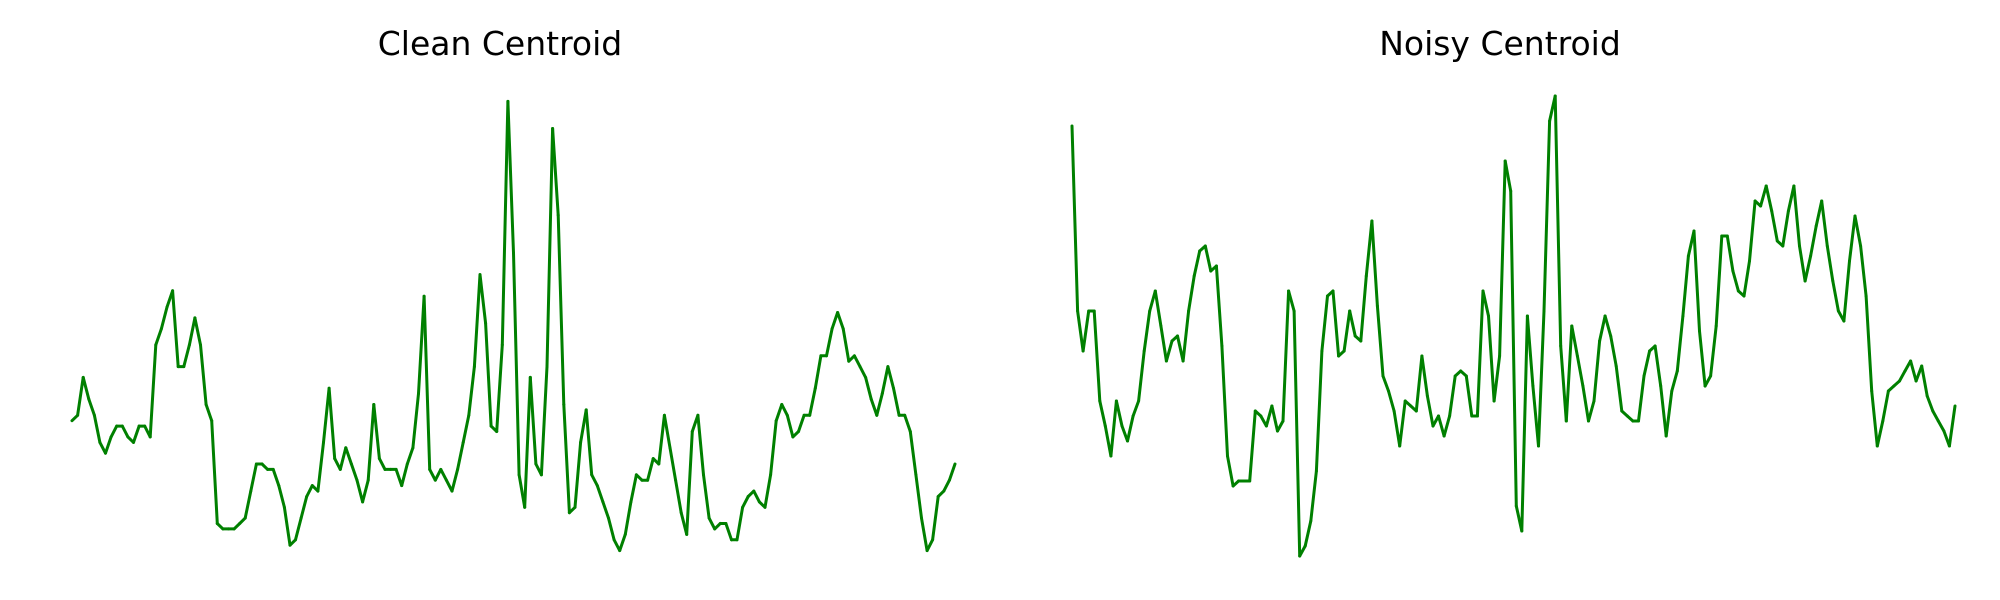  Describe the element at coordinates (500, 43) in the screenshot. I see `chart-title: Clean Centroid` at that location.